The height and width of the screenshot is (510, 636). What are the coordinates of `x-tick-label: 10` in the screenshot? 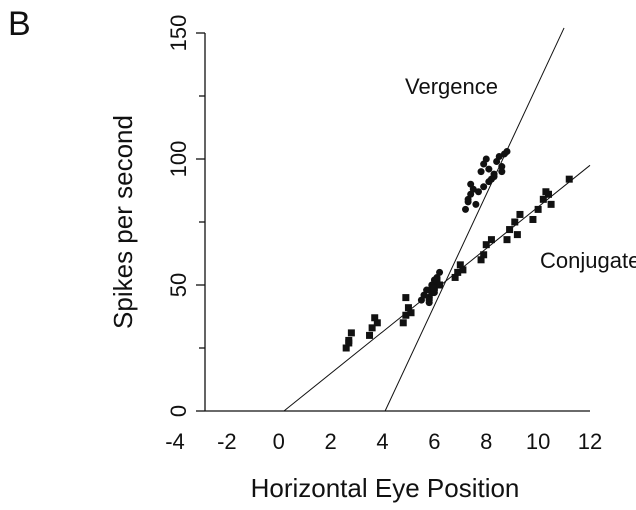 It's located at (538, 441).